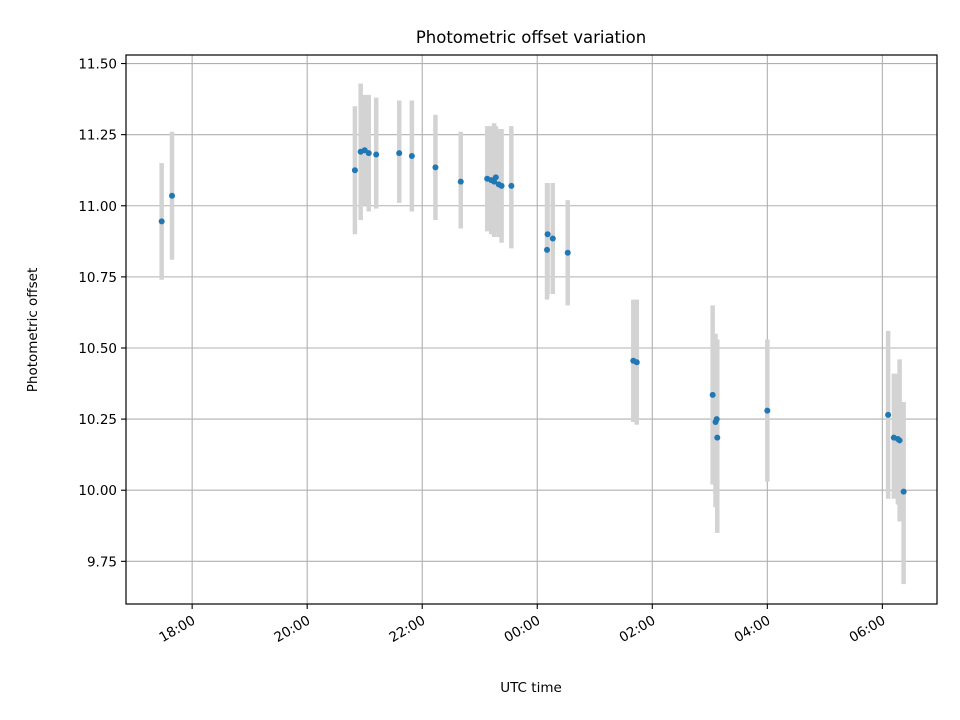  I want to click on y-tick-label: 10.50, so click(97, 349).